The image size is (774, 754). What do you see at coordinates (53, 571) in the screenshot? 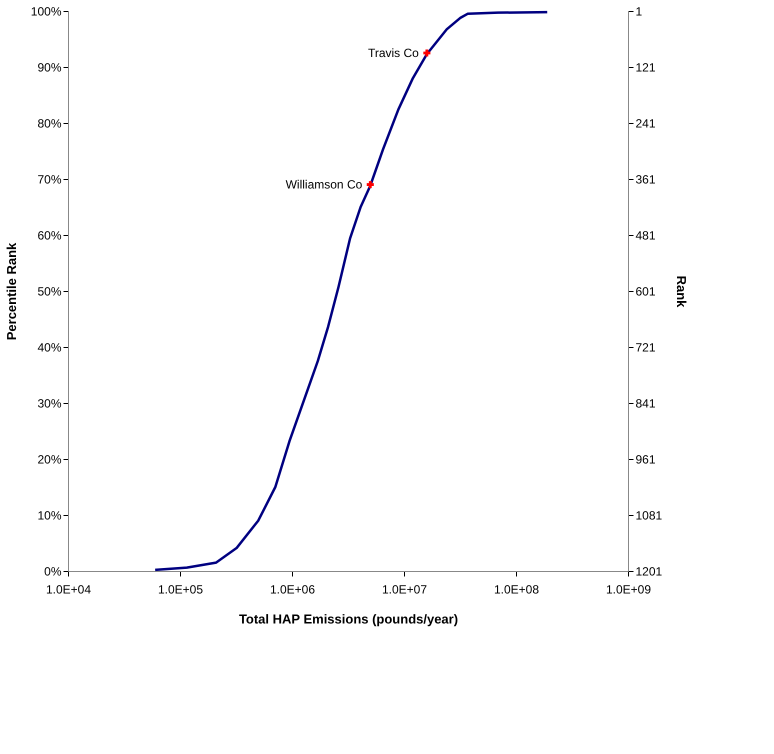
I see `y-tick-label: 0%` at bounding box center [53, 571].